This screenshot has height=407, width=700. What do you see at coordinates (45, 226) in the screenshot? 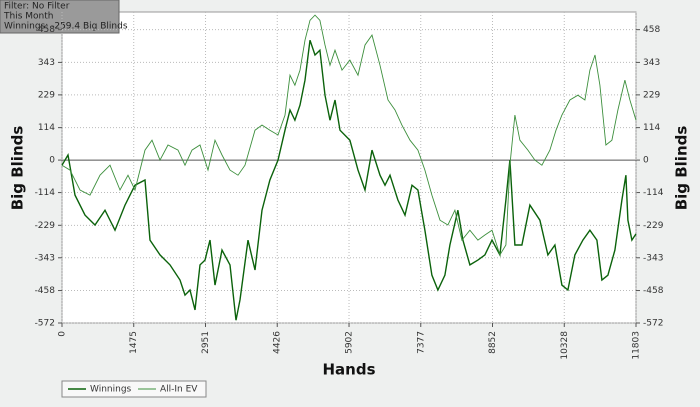
I see `y-tick-label: -229` at bounding box center [45, 226].